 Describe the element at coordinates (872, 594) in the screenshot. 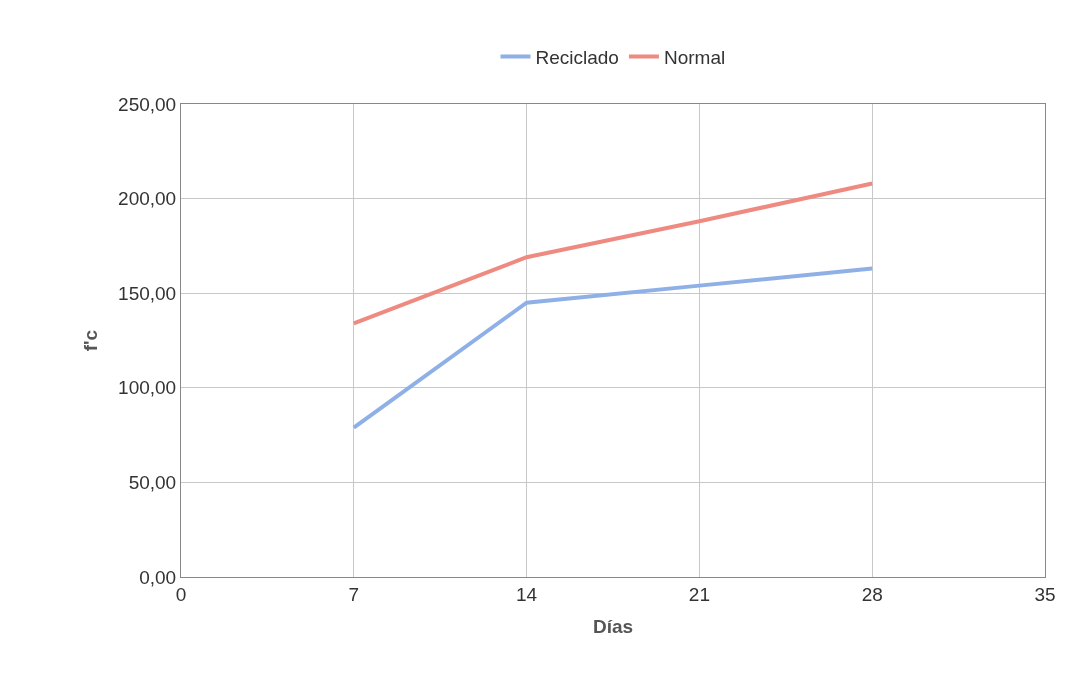

I see `x-tick-label: 28` at that location.